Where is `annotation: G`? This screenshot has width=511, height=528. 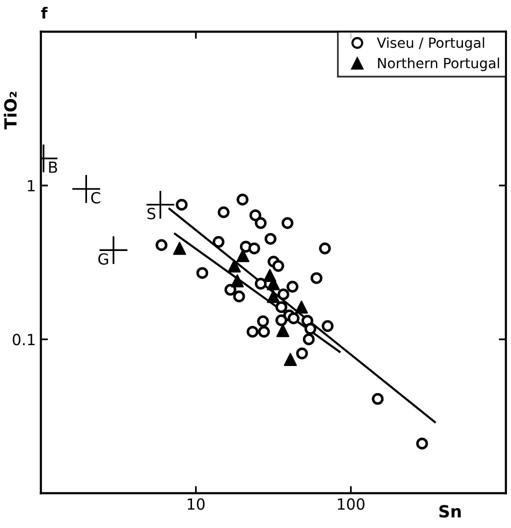 annotation: G is located at coordinates (103, 259).